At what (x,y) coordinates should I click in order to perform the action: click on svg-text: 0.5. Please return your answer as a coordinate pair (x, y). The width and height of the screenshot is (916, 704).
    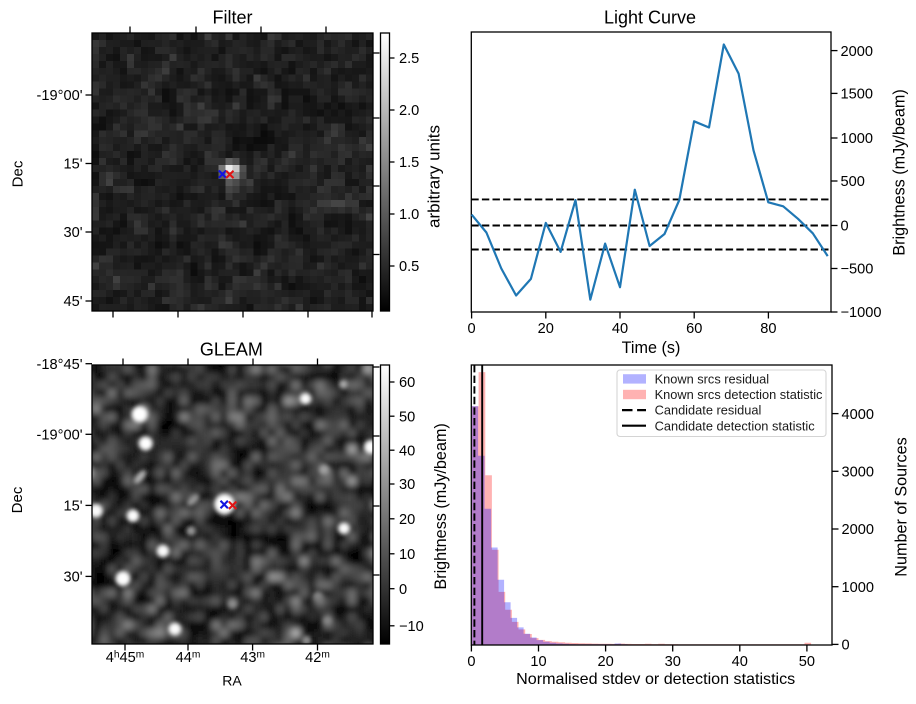
    Looking at the image, I should click on (409, 267).